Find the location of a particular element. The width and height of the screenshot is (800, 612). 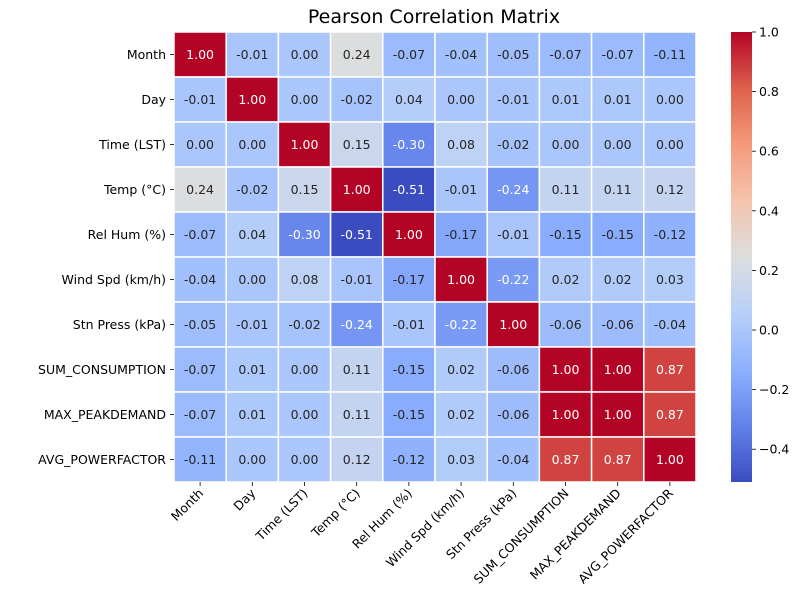

cell-value-label: -0.12 is located at coordinates (409, 459).